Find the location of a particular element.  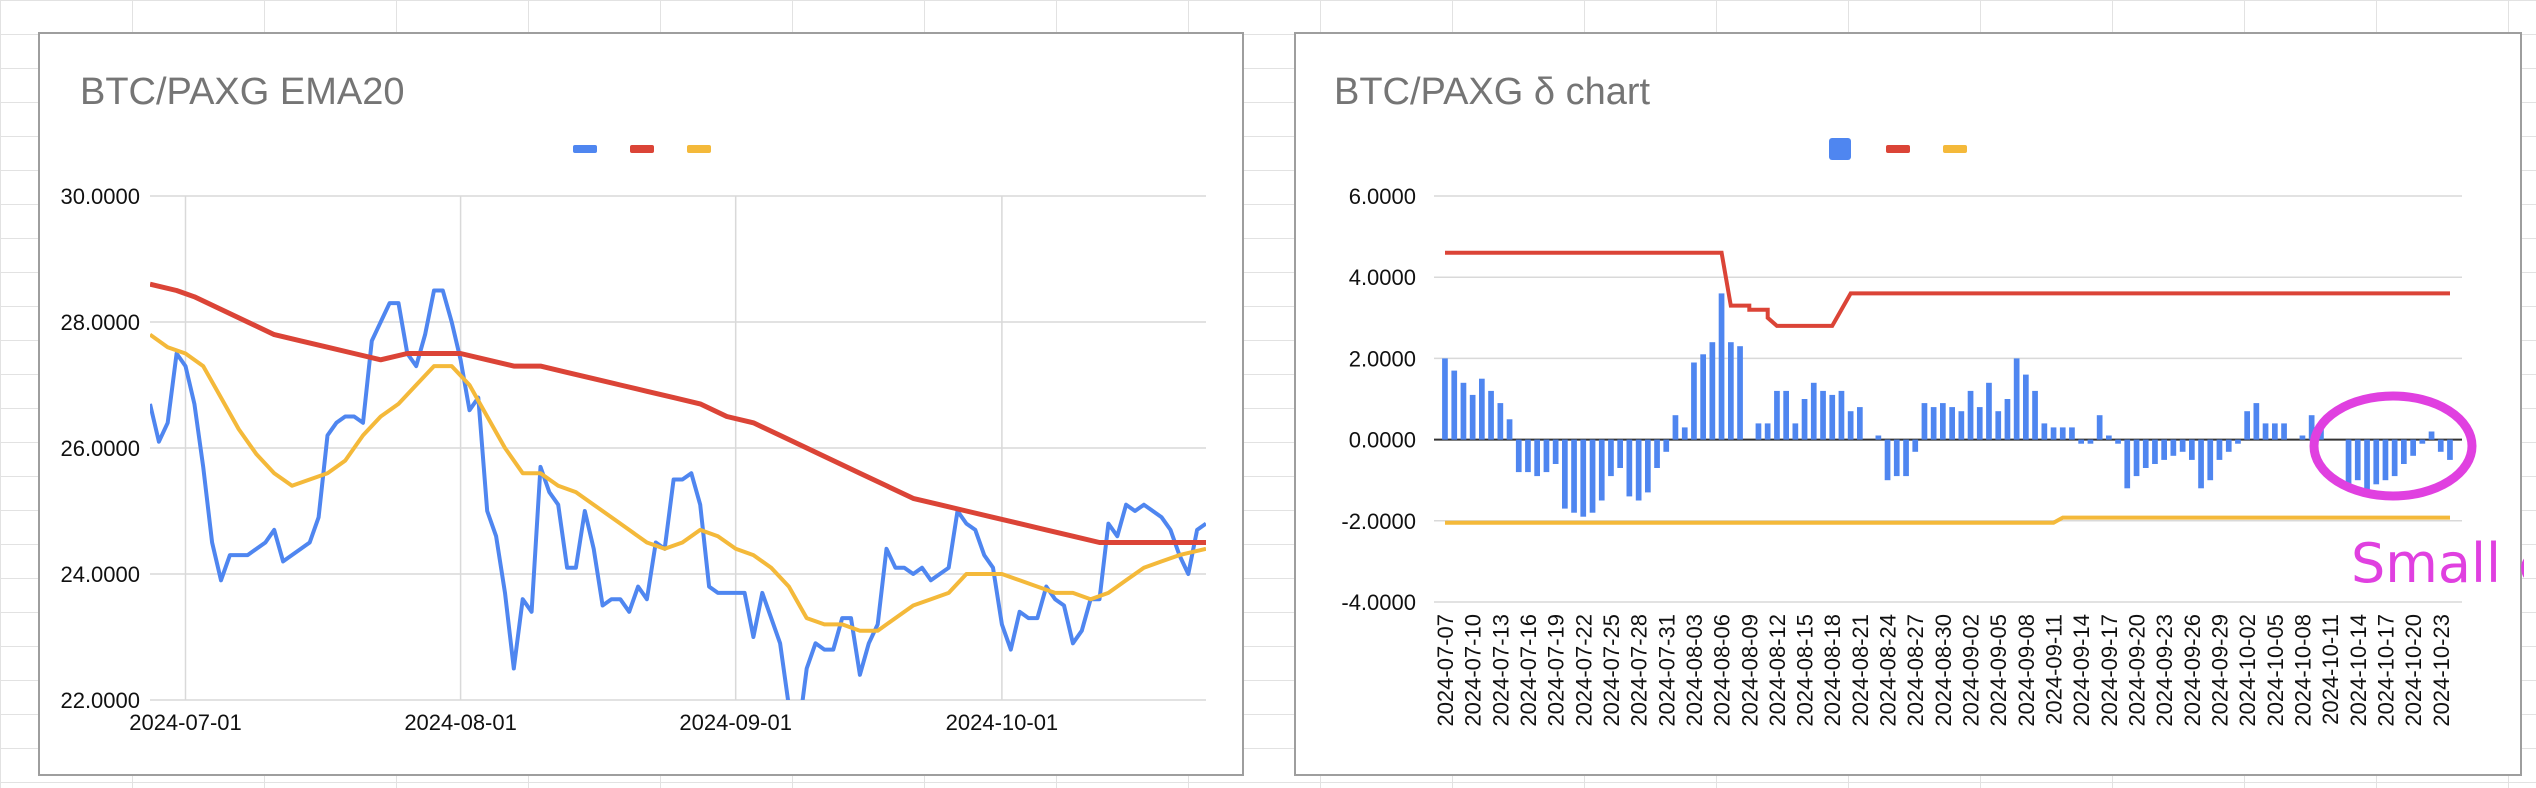

x-tick-label: 2024-08-01 is located at coordinates (460, 722).